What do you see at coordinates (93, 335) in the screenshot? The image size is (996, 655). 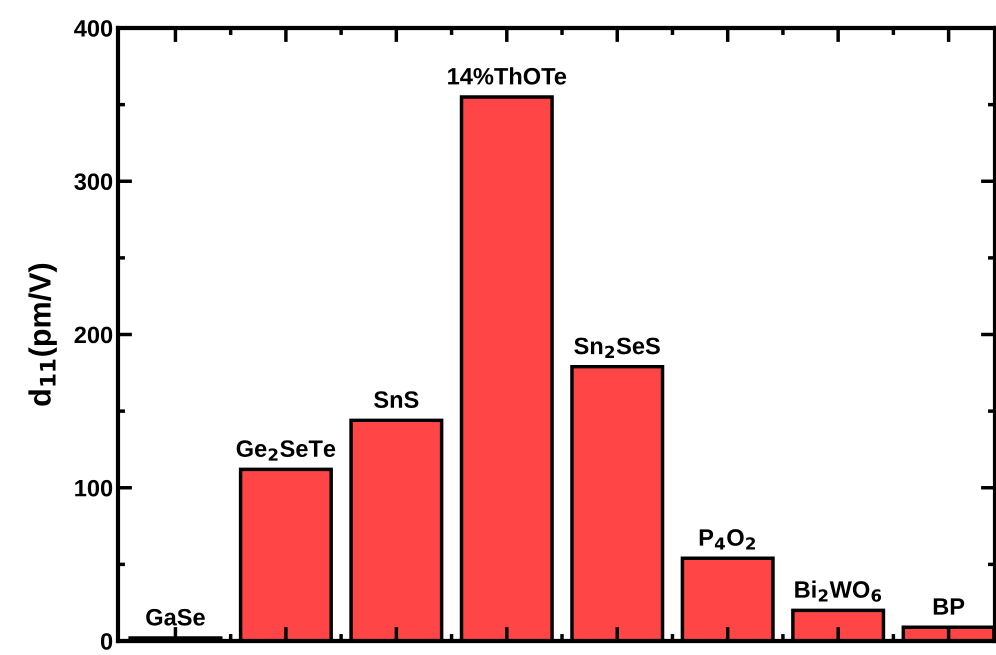 I see `y-tick-label: 200` at bounding box center [93, 335].